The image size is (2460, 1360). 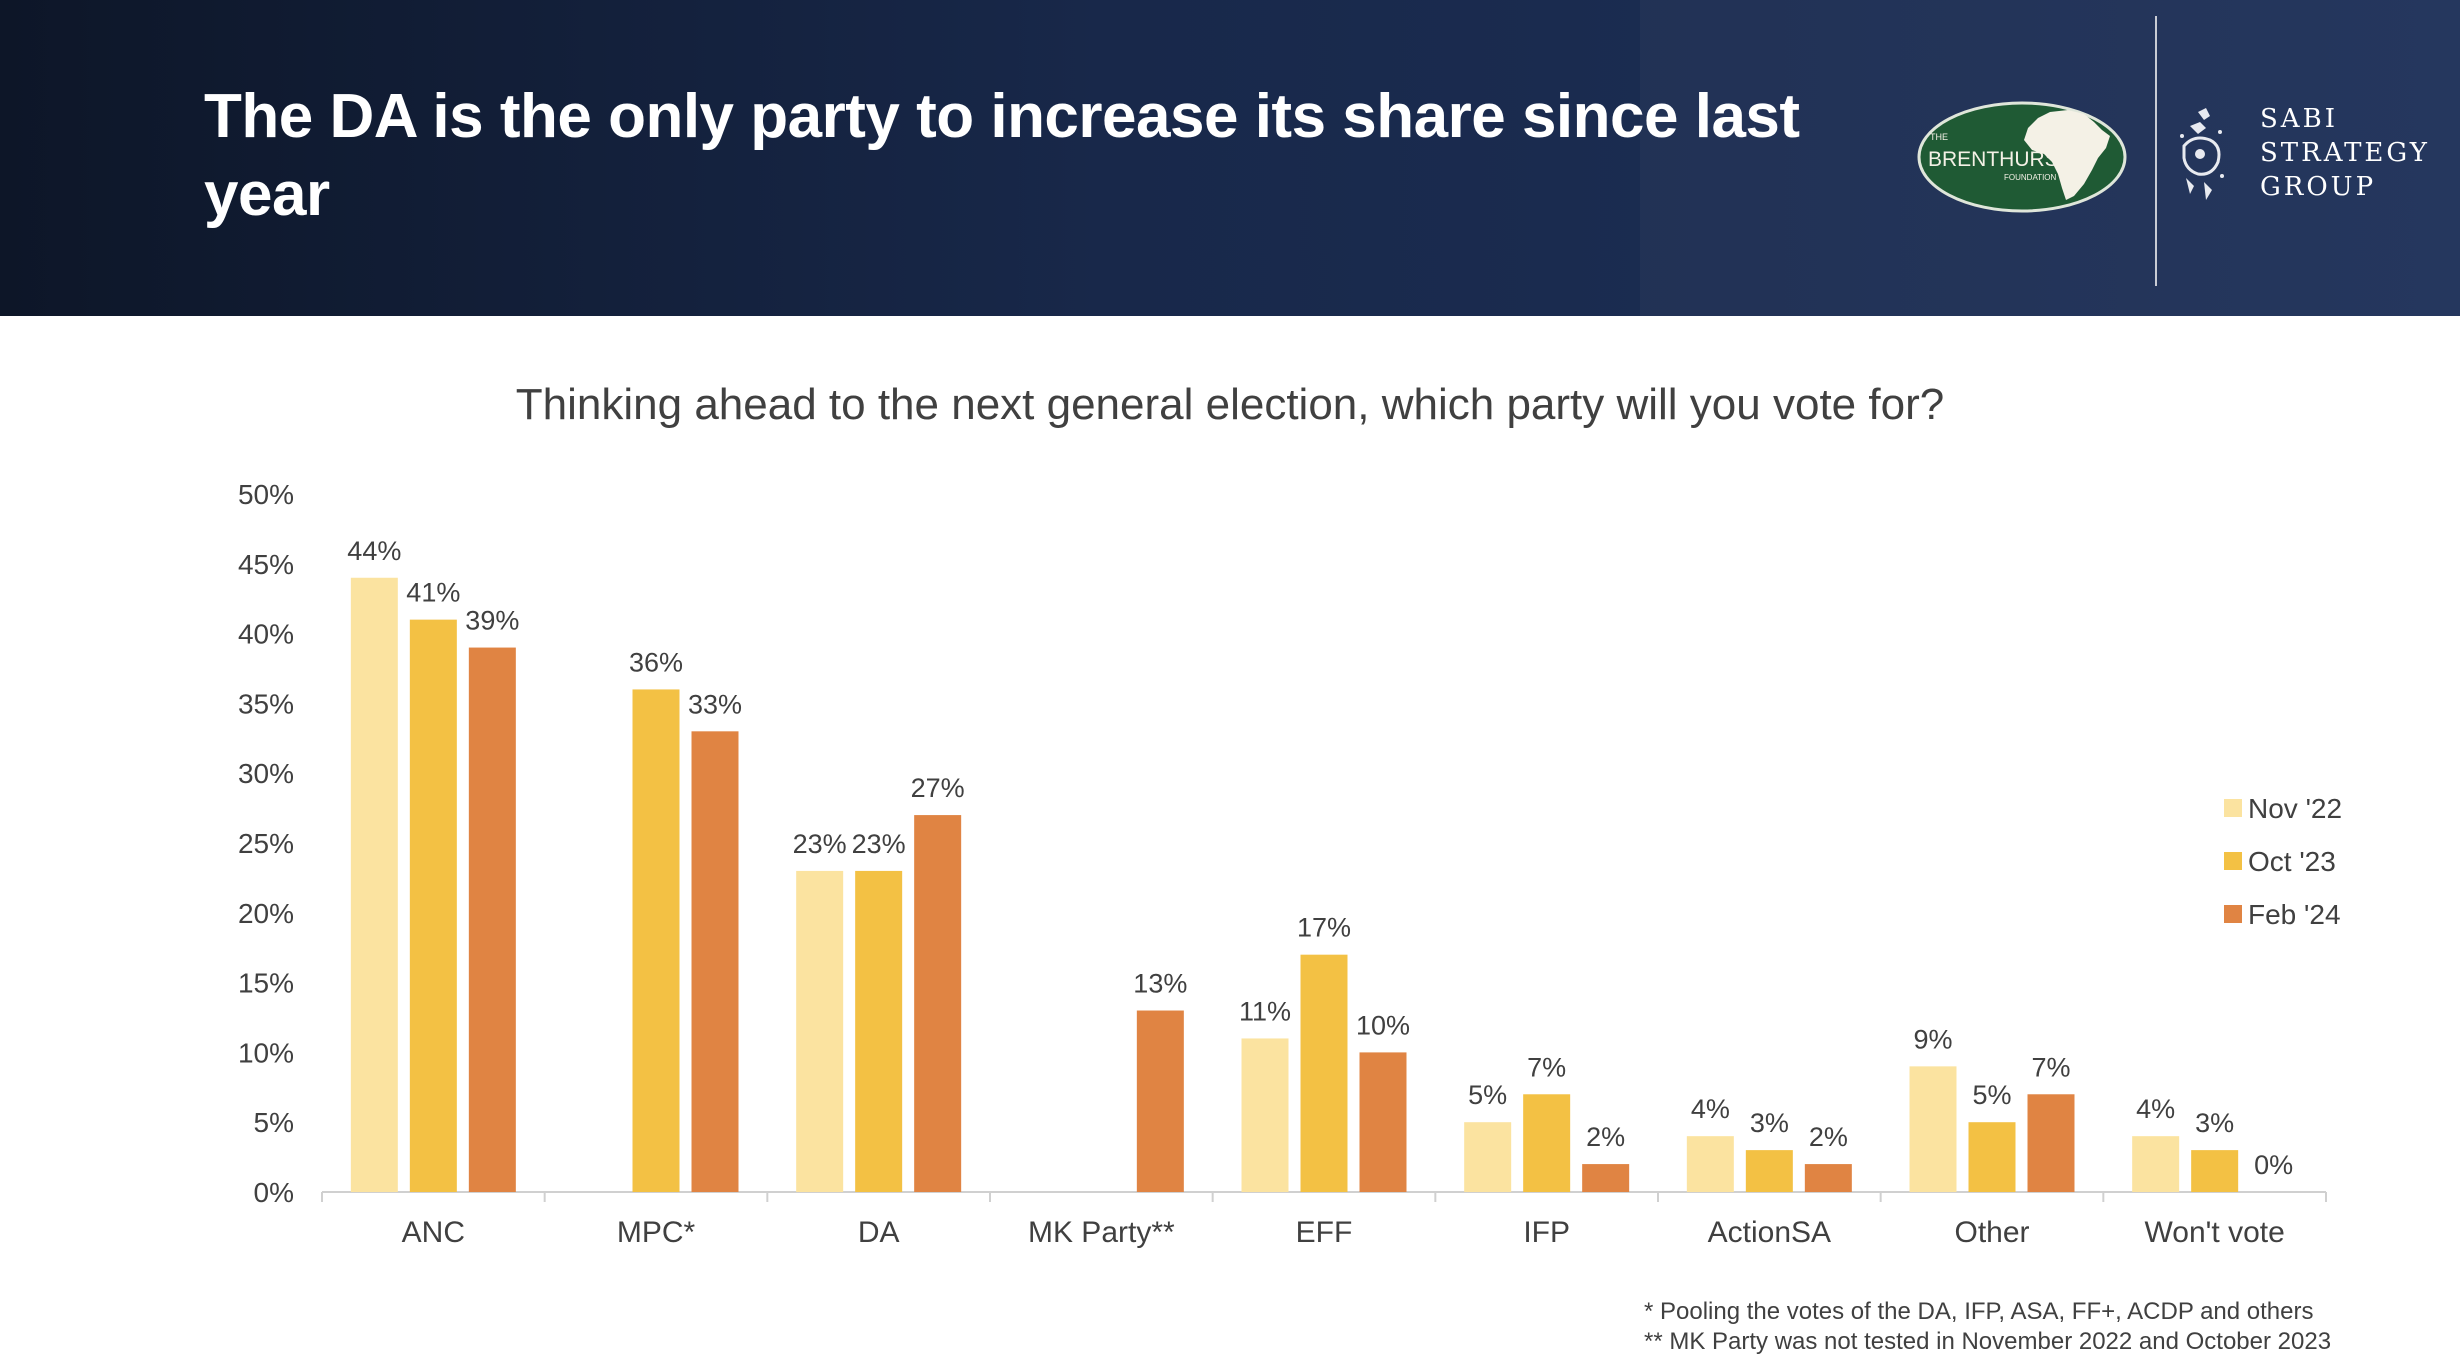 I want to click on data-label: 10%, so click(x=1383, y=1025).